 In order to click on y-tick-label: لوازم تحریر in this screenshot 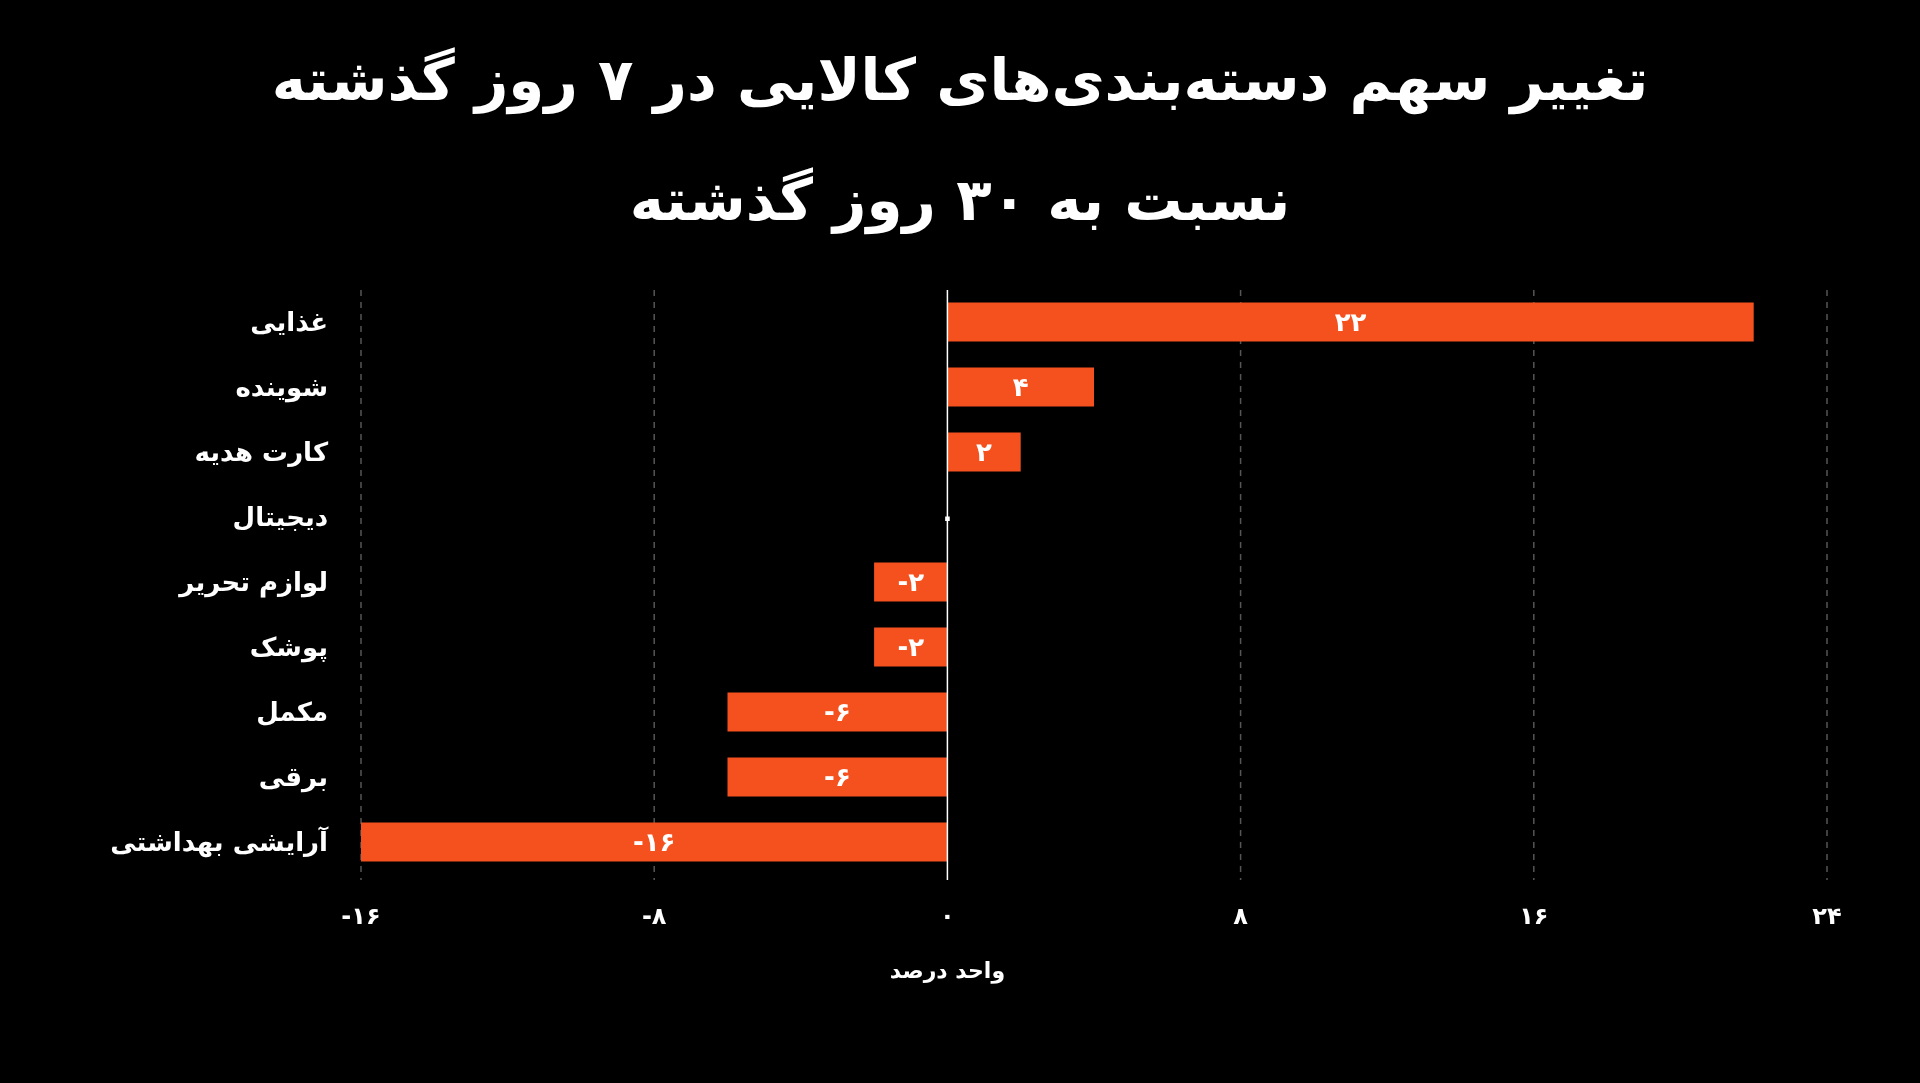, I will do `click(252, 582)`.